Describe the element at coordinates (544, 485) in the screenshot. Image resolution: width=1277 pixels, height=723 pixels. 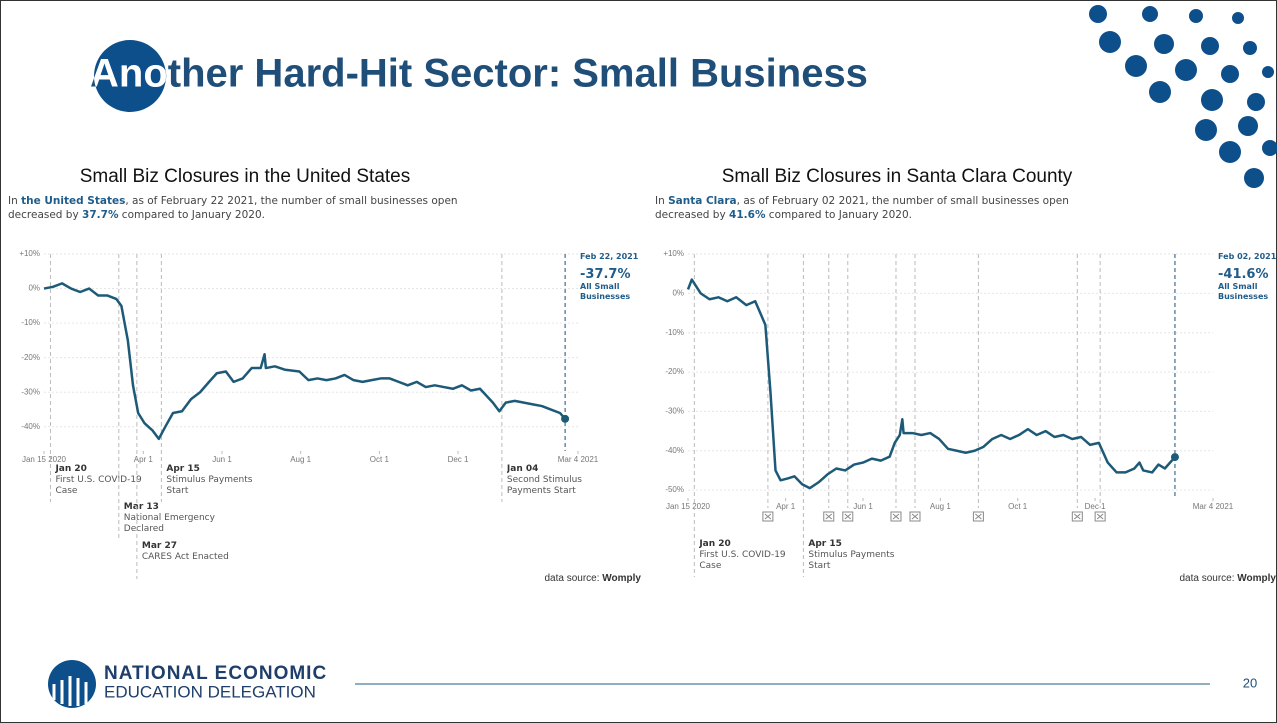
I see `annotation-text: Second Stimulus Payments Start` at that location.